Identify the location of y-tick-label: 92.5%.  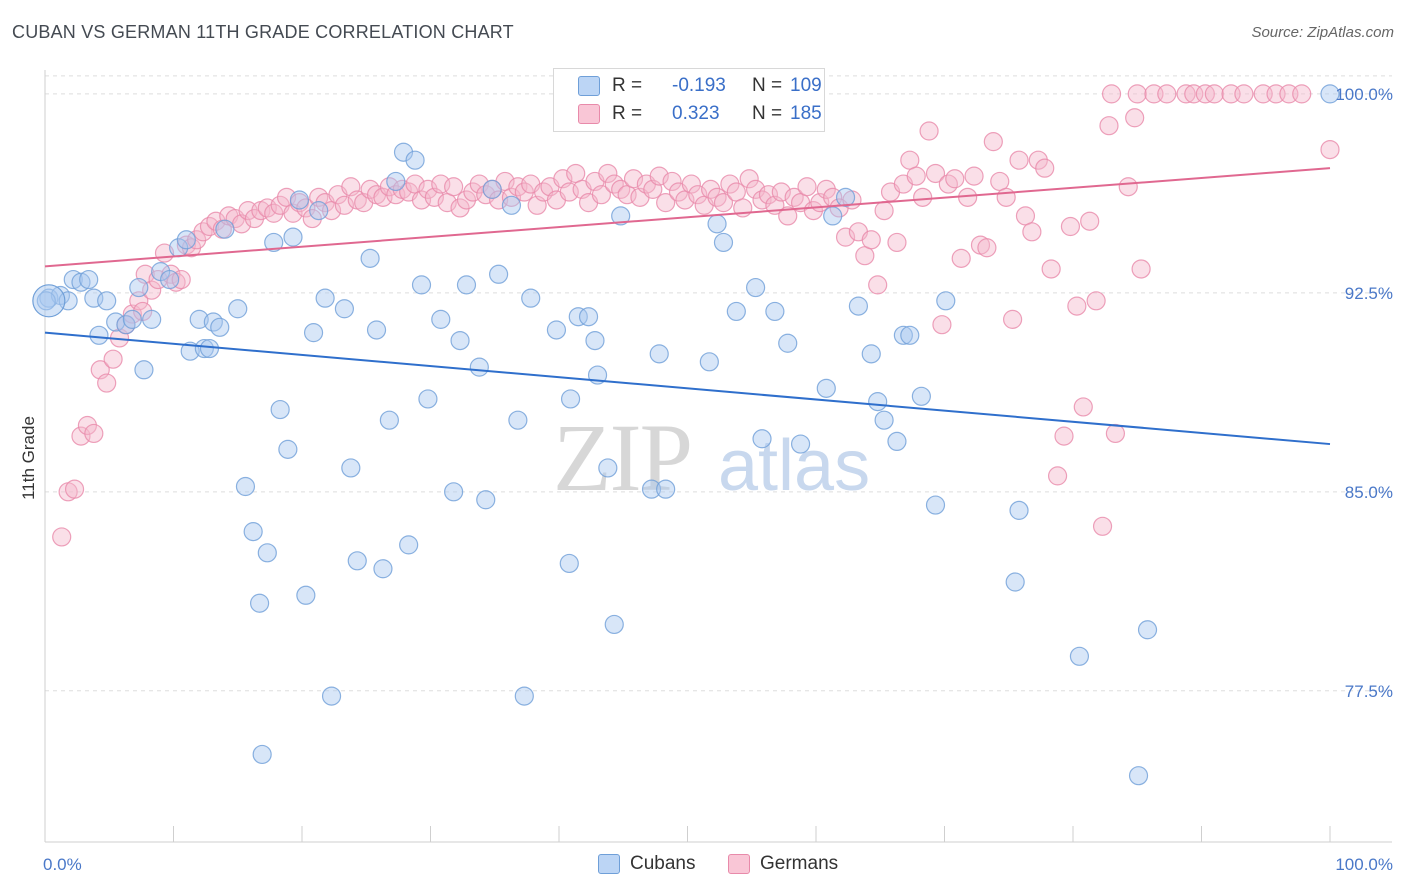
(1369, 293).